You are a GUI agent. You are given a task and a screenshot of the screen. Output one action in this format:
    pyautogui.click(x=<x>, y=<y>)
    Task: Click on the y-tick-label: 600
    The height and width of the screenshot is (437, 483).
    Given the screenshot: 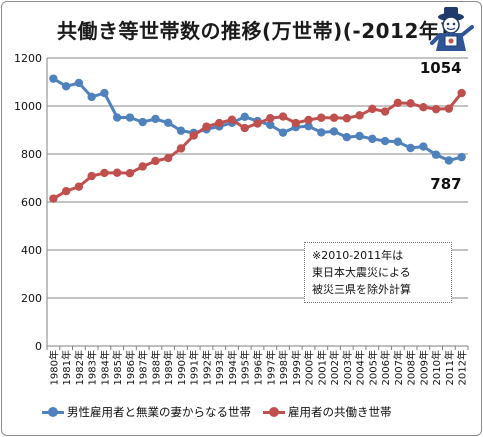 What is the action you would take?
    pyautogui.click(x=31, y=202)
    